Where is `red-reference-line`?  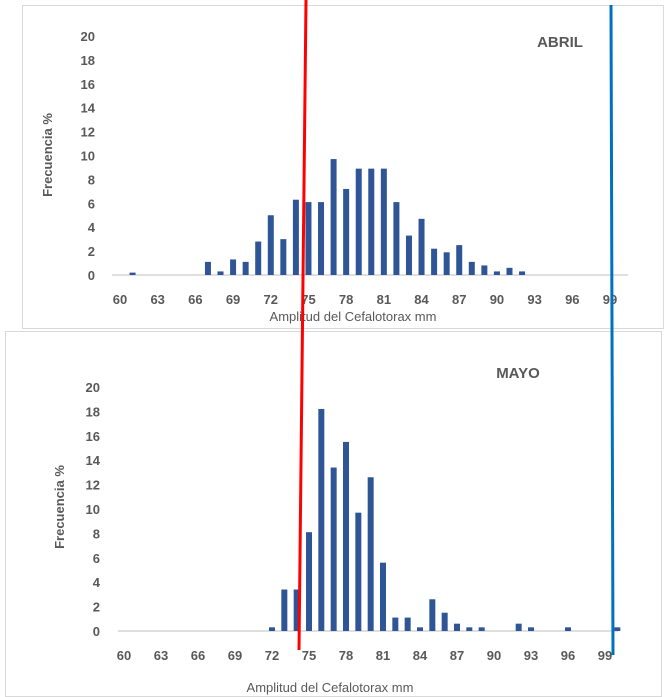
red-reference-line is located at coordinates (302, 325).